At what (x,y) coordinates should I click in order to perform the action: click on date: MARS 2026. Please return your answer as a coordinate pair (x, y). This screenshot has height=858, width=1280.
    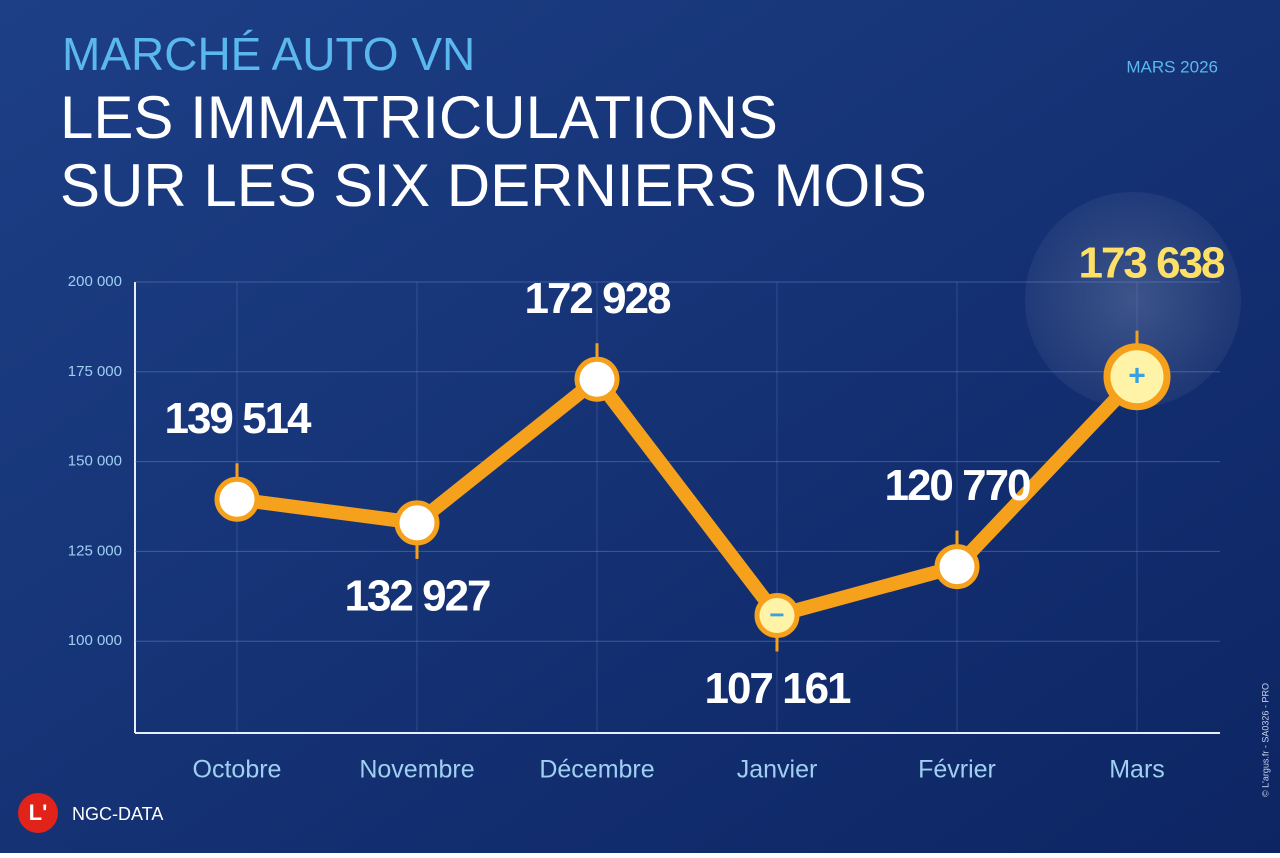
    Looking at the image, I should click on (1172, 66).